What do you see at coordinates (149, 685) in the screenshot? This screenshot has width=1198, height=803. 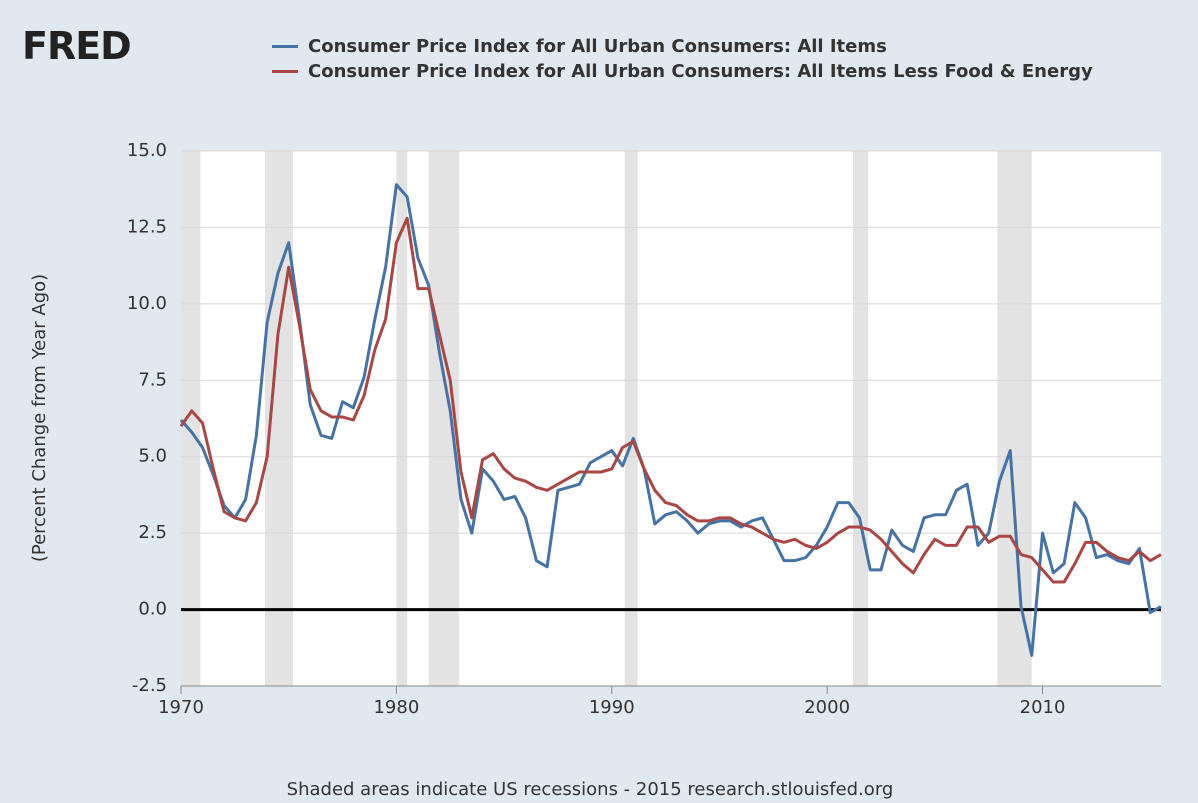 I see `y-tick-label: -2.5` at bounding box center [149, 685].